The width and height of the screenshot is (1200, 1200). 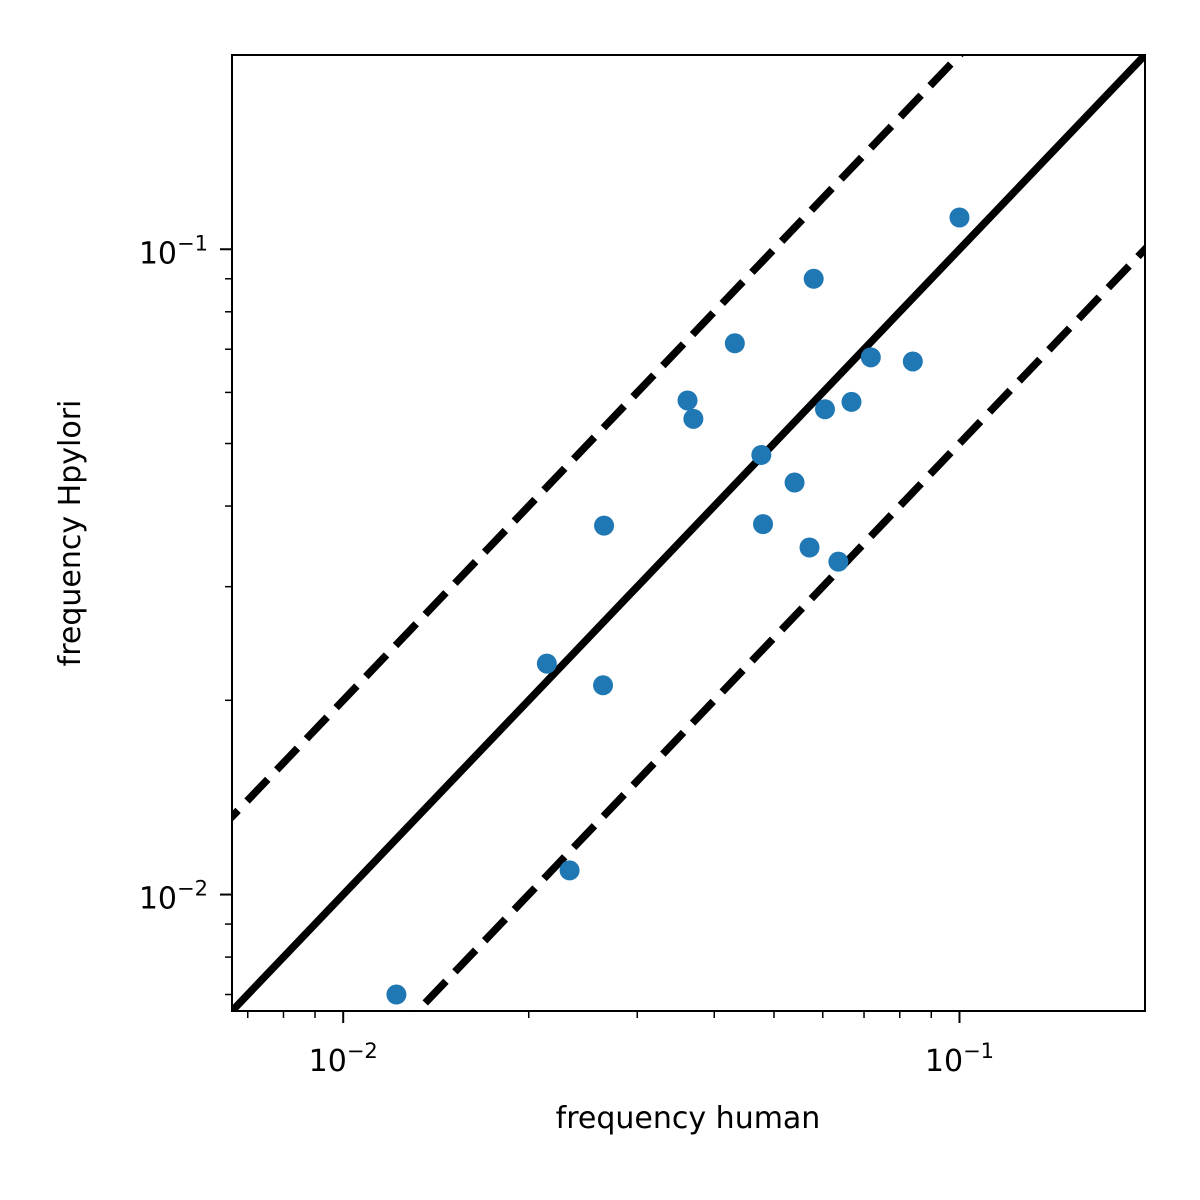 What do you see at coordinates (173, 897) in the screenshot?
I see `y-tick-label: 10⁻²` at bounding box center [173, 897].